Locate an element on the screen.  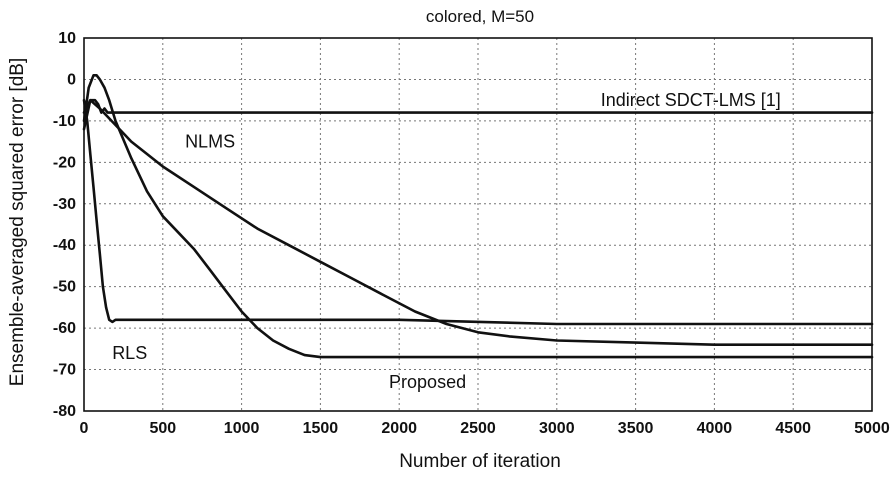
x-tick-label: 1000 is located at coordinates (242, 428).